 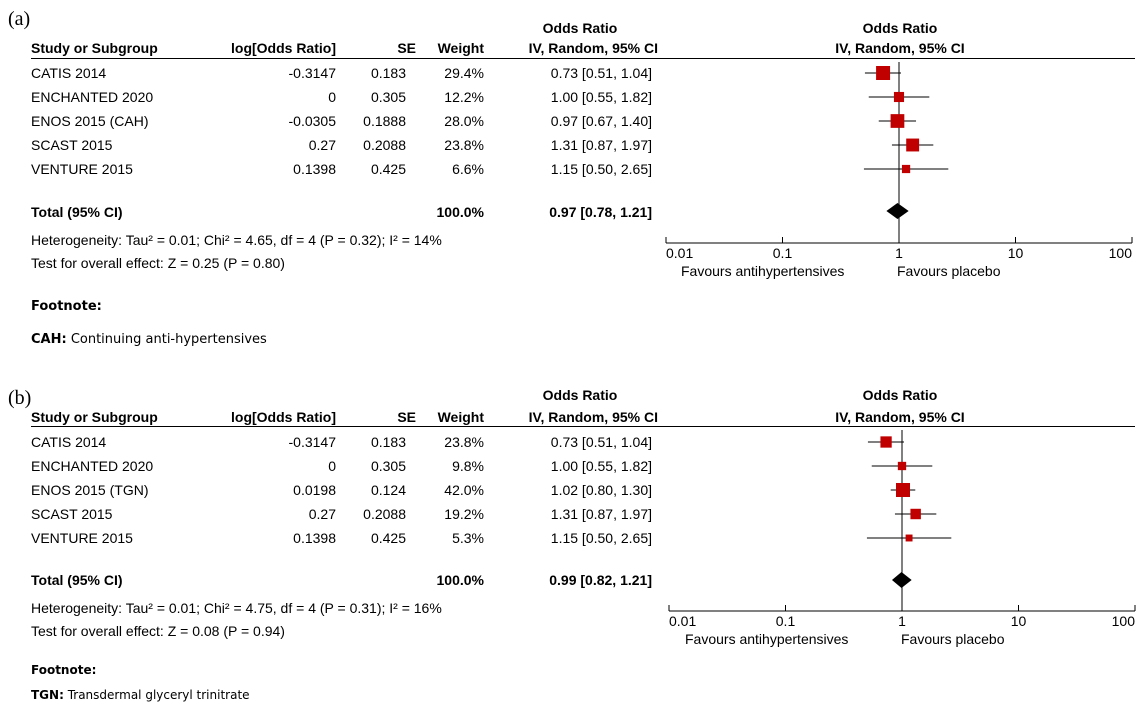 What do you see at coordinates (600, 212) in the screenshot?
I see `total-ci: 0.97 [0.78, 1.21]` at bounding box center [600, 212].